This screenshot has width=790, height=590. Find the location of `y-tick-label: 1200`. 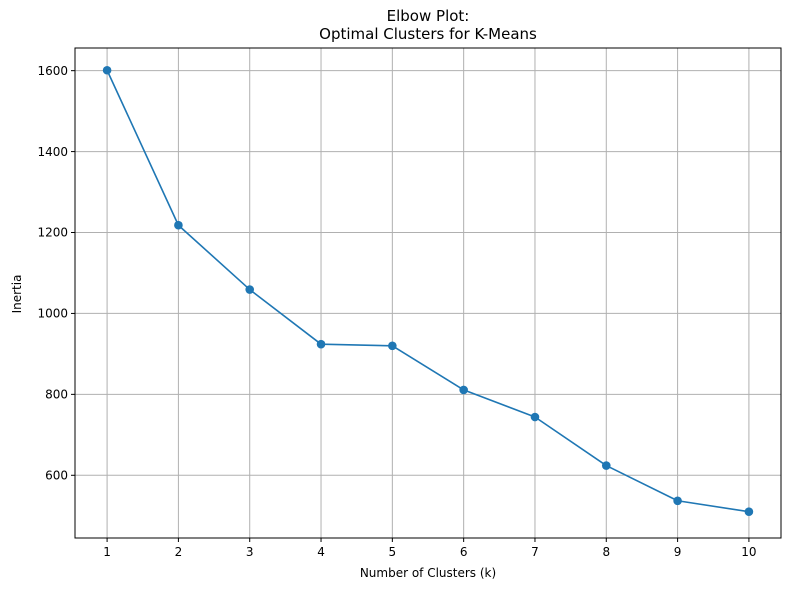

y-tick-label: 1200 is located at coordinates (52, 233).